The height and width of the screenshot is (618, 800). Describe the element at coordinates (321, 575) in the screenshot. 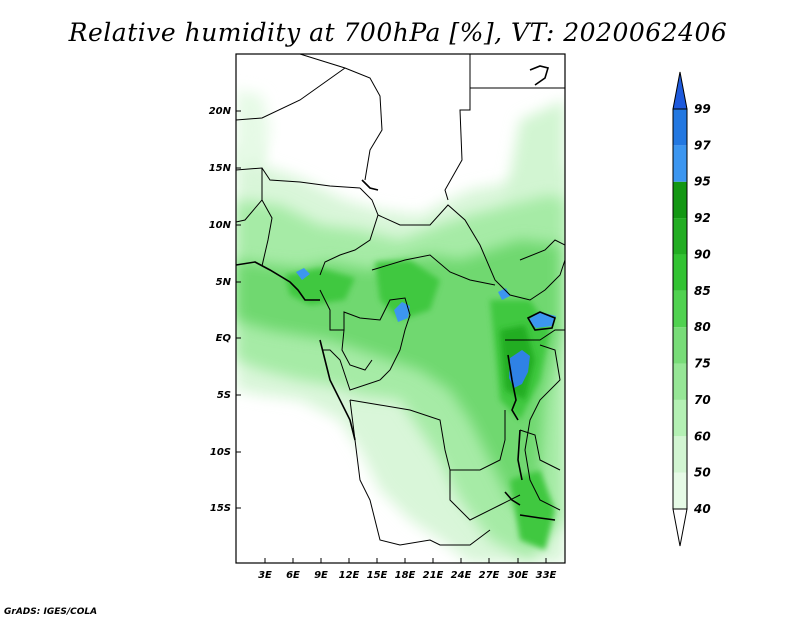

I see `x-tick-label: 9E` at that location.